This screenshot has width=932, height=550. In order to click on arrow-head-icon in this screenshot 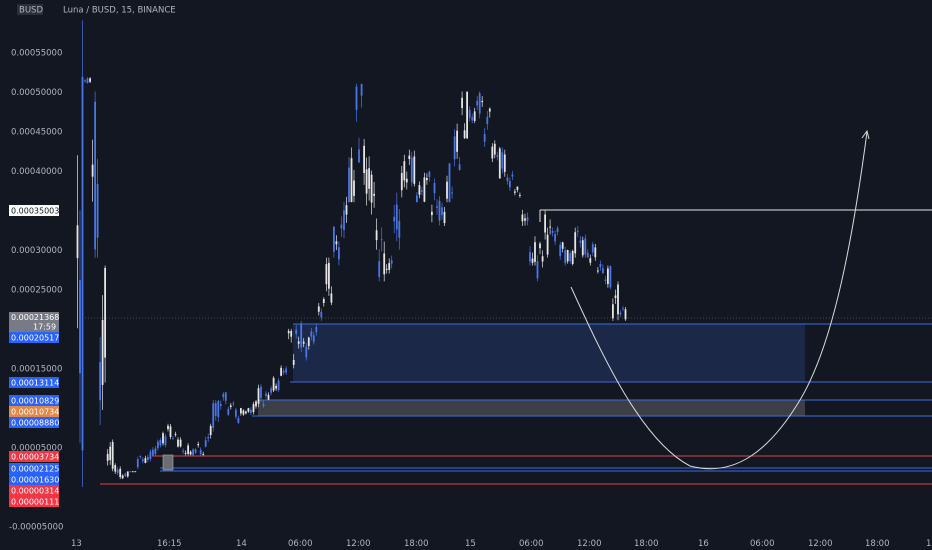, I will do `click(865, 134)`.